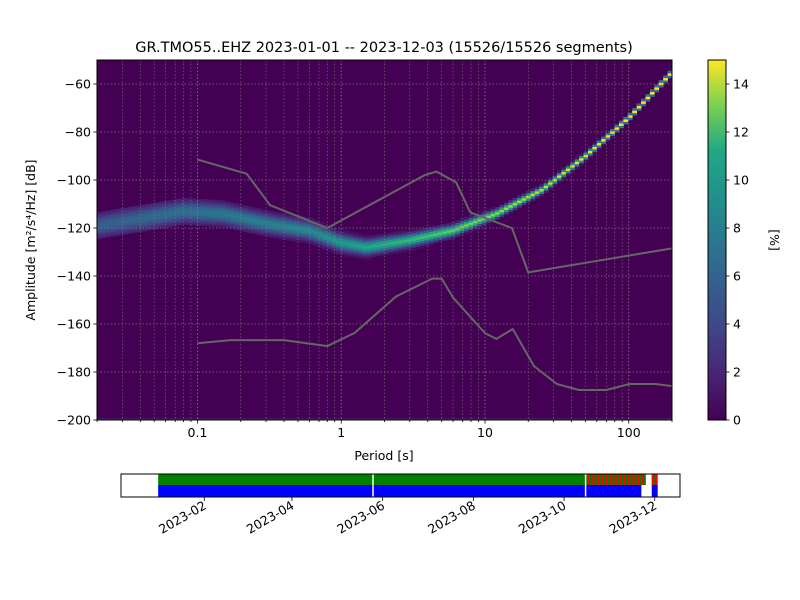  Describe the element at coordinates (737, 252) in the screenshot. I see `colorbar-ticks: 0 2 4 6 8 10 12 14` at that location.